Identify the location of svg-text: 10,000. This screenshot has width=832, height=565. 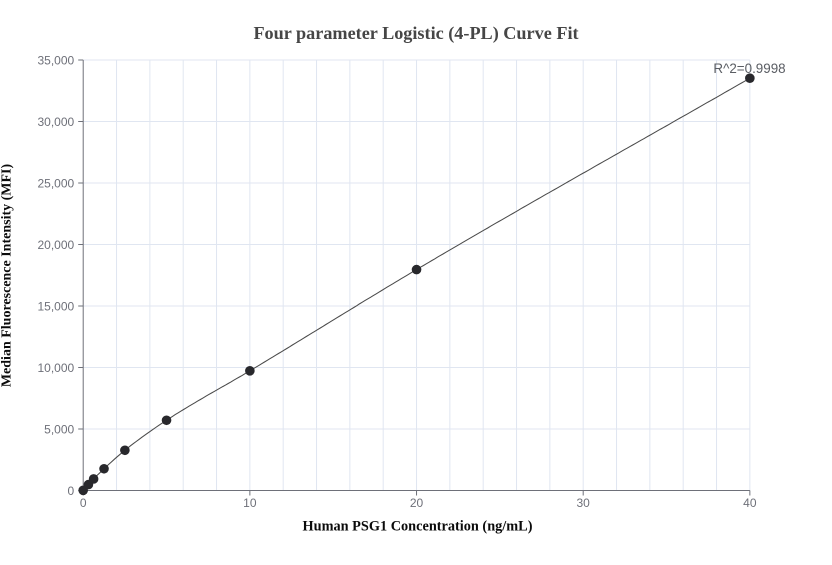
(55, 368).